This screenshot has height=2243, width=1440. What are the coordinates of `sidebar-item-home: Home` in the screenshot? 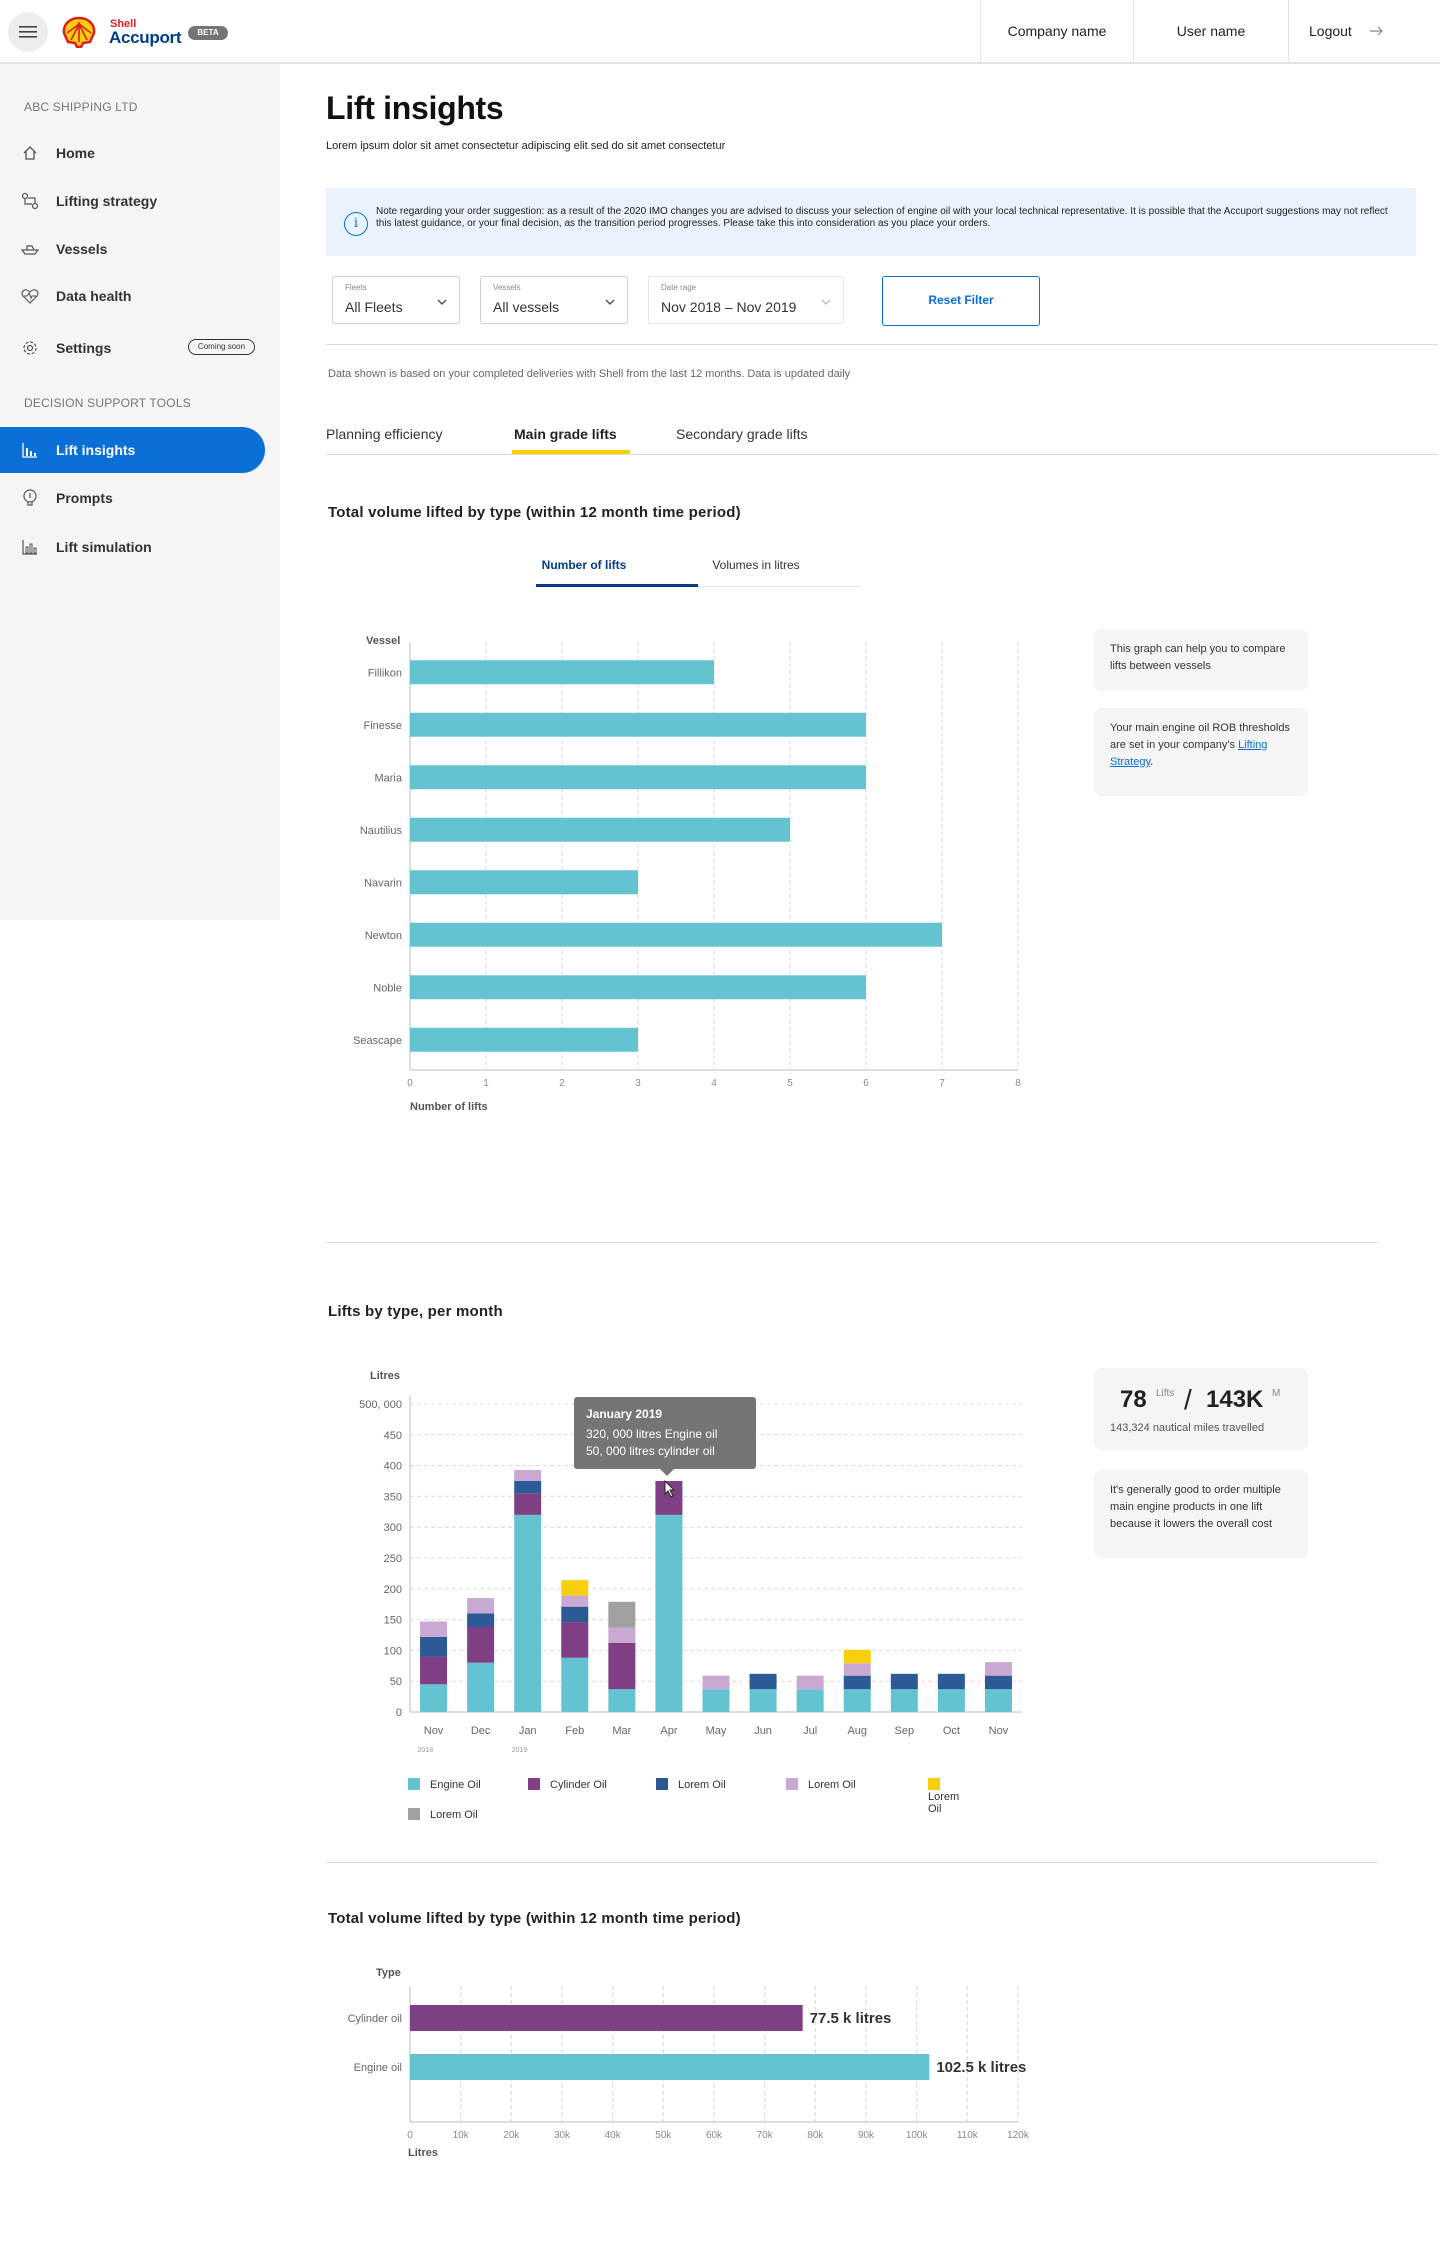 It's located at (132, 153).